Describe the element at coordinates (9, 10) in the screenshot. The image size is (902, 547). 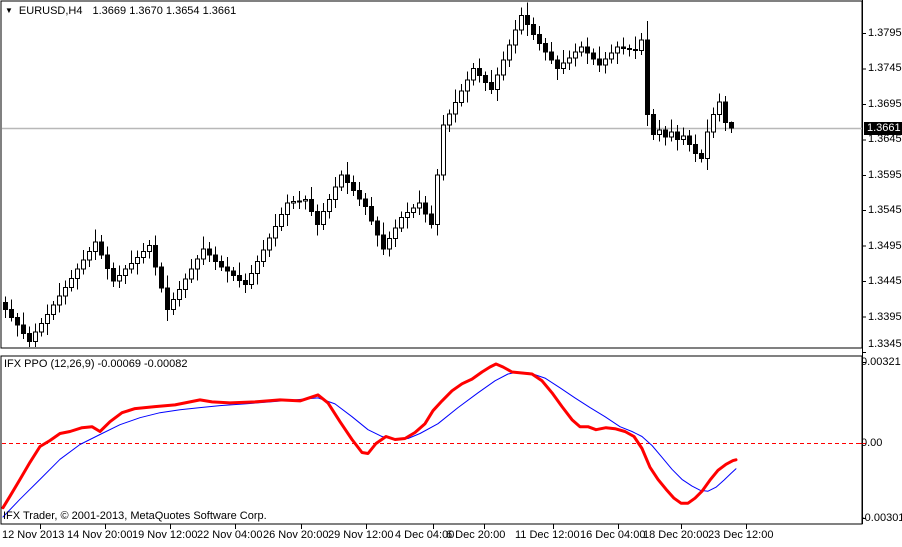
I see `chevron-down-icon: ▼` at that location.